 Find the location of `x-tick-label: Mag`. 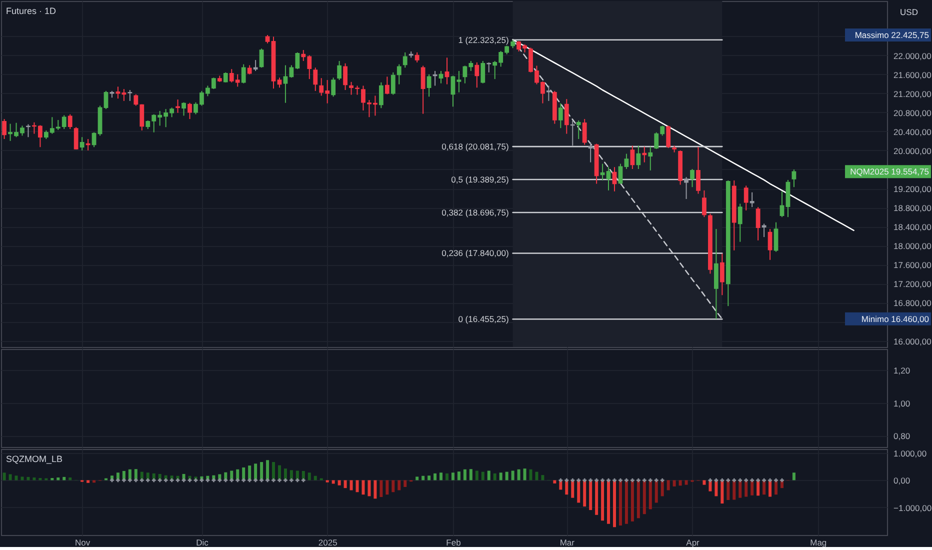

x-tick-label: Mag is located at coordinates (818, 543).